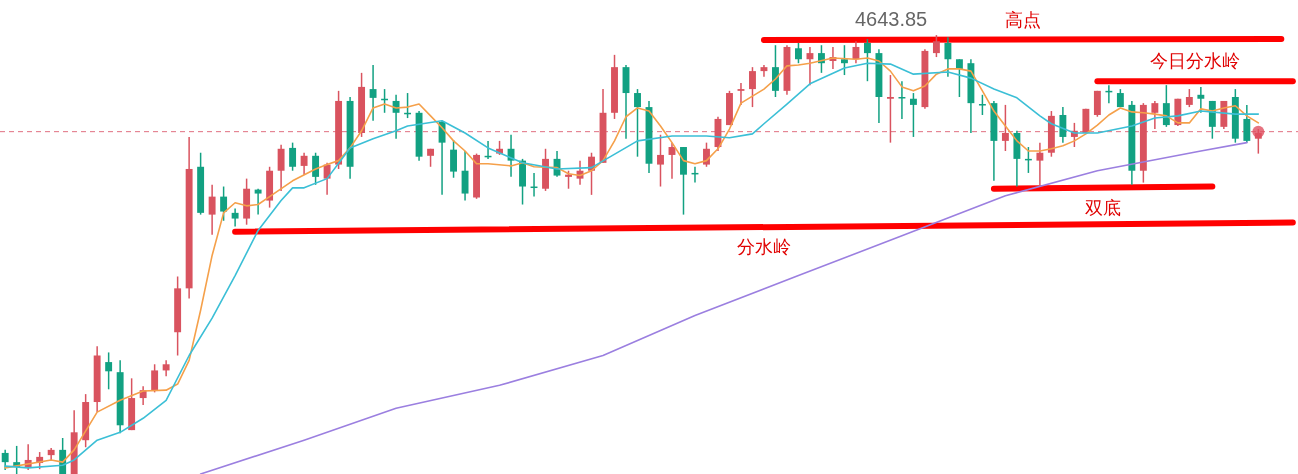 The image size is (1298, 474). Describe the element at coordinates (1022, 19) in the screenshot. I see `annotation: 高点` at that location.